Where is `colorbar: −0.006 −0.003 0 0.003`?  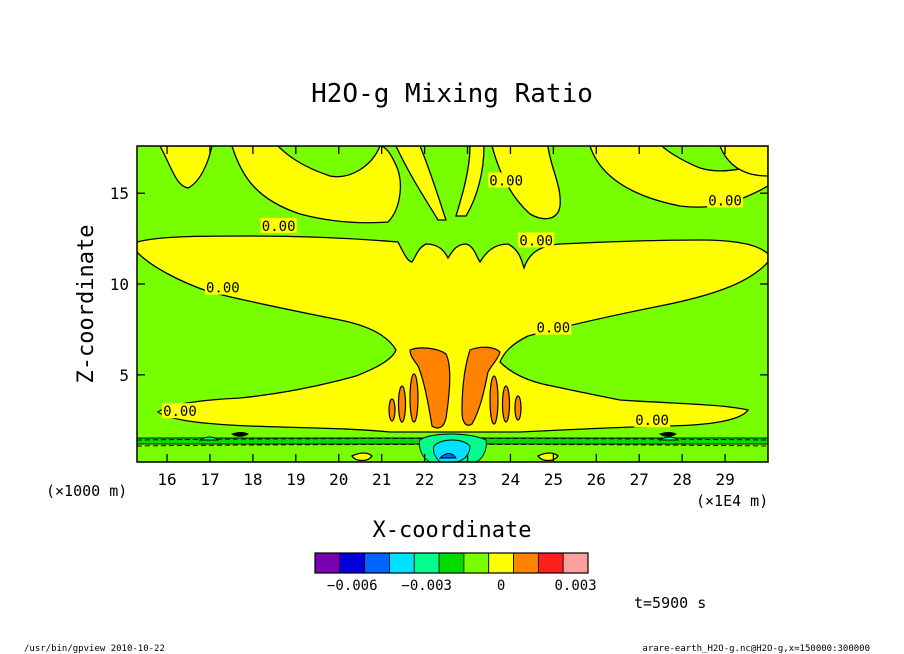 colorbar: −0.006 −0.003 0 0.003 is located at coordinates (455, 573).